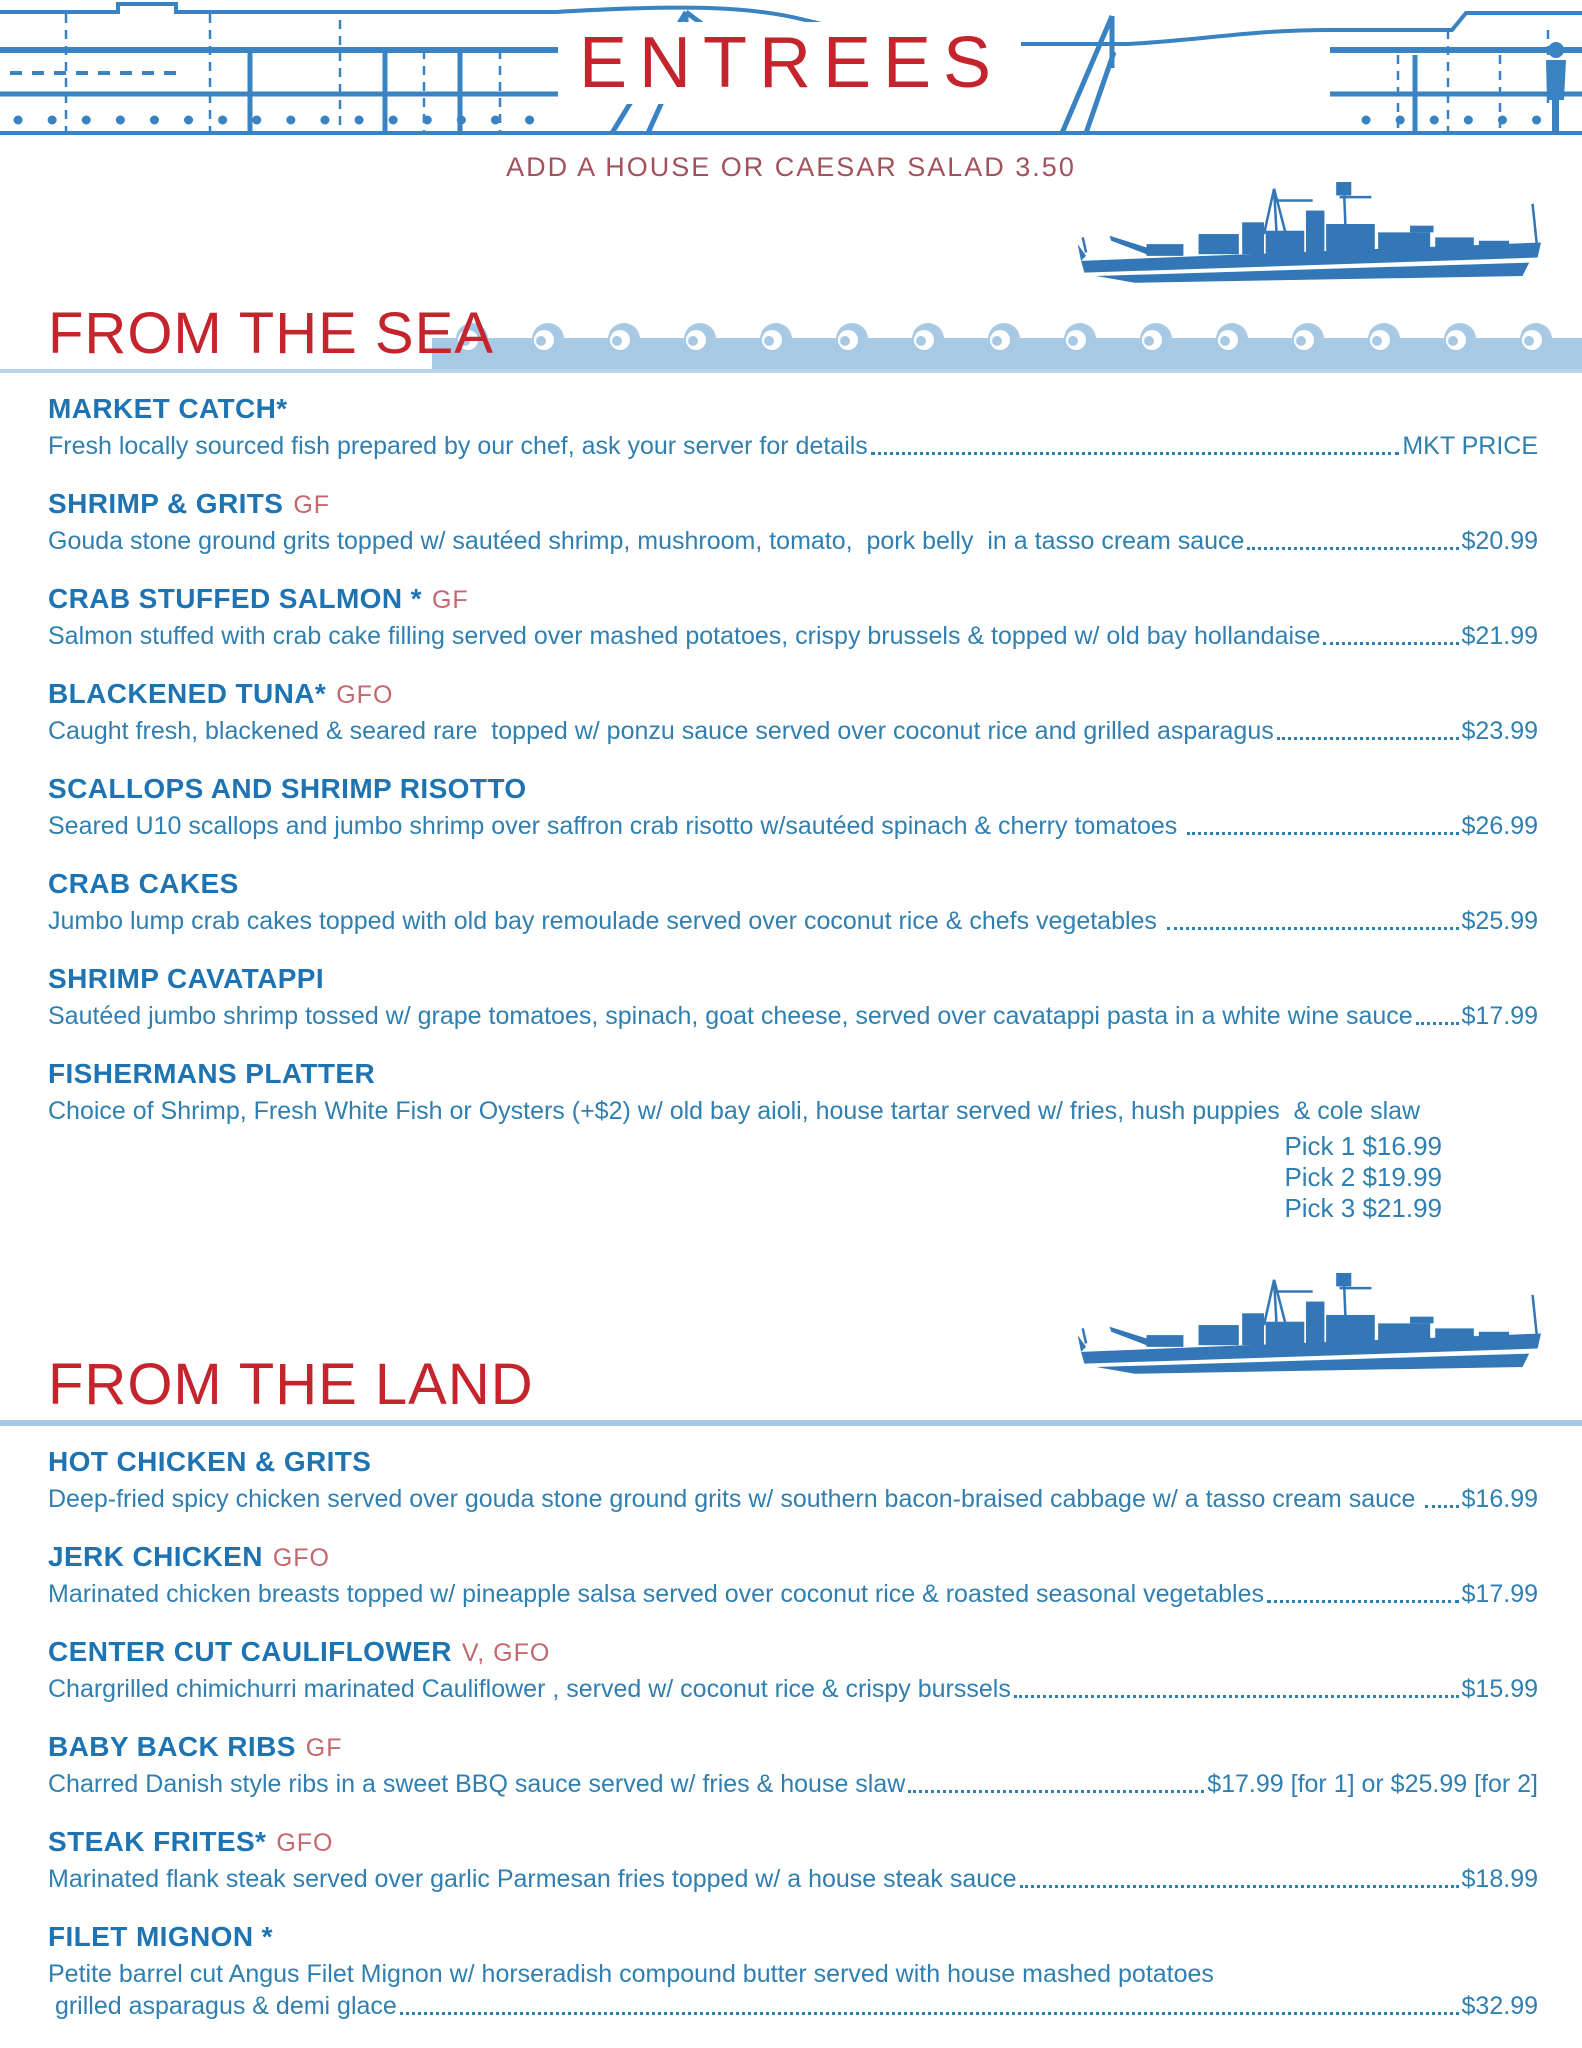  What do you see at coordinates (1499, 921) in the screenshot?
I see `item-price: $25.99` at bounding box center [1499, 921].